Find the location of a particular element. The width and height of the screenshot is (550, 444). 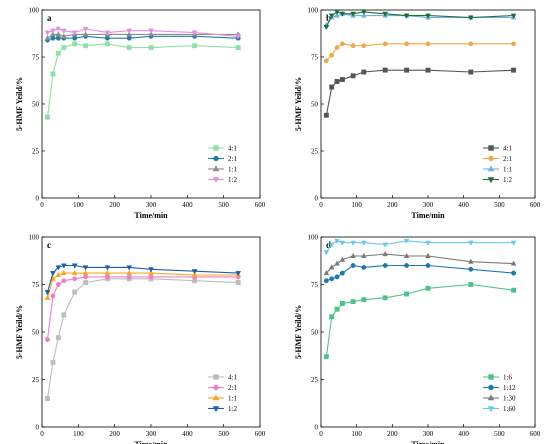

y-tick-label: 0 is located at coordinates (38, 428).